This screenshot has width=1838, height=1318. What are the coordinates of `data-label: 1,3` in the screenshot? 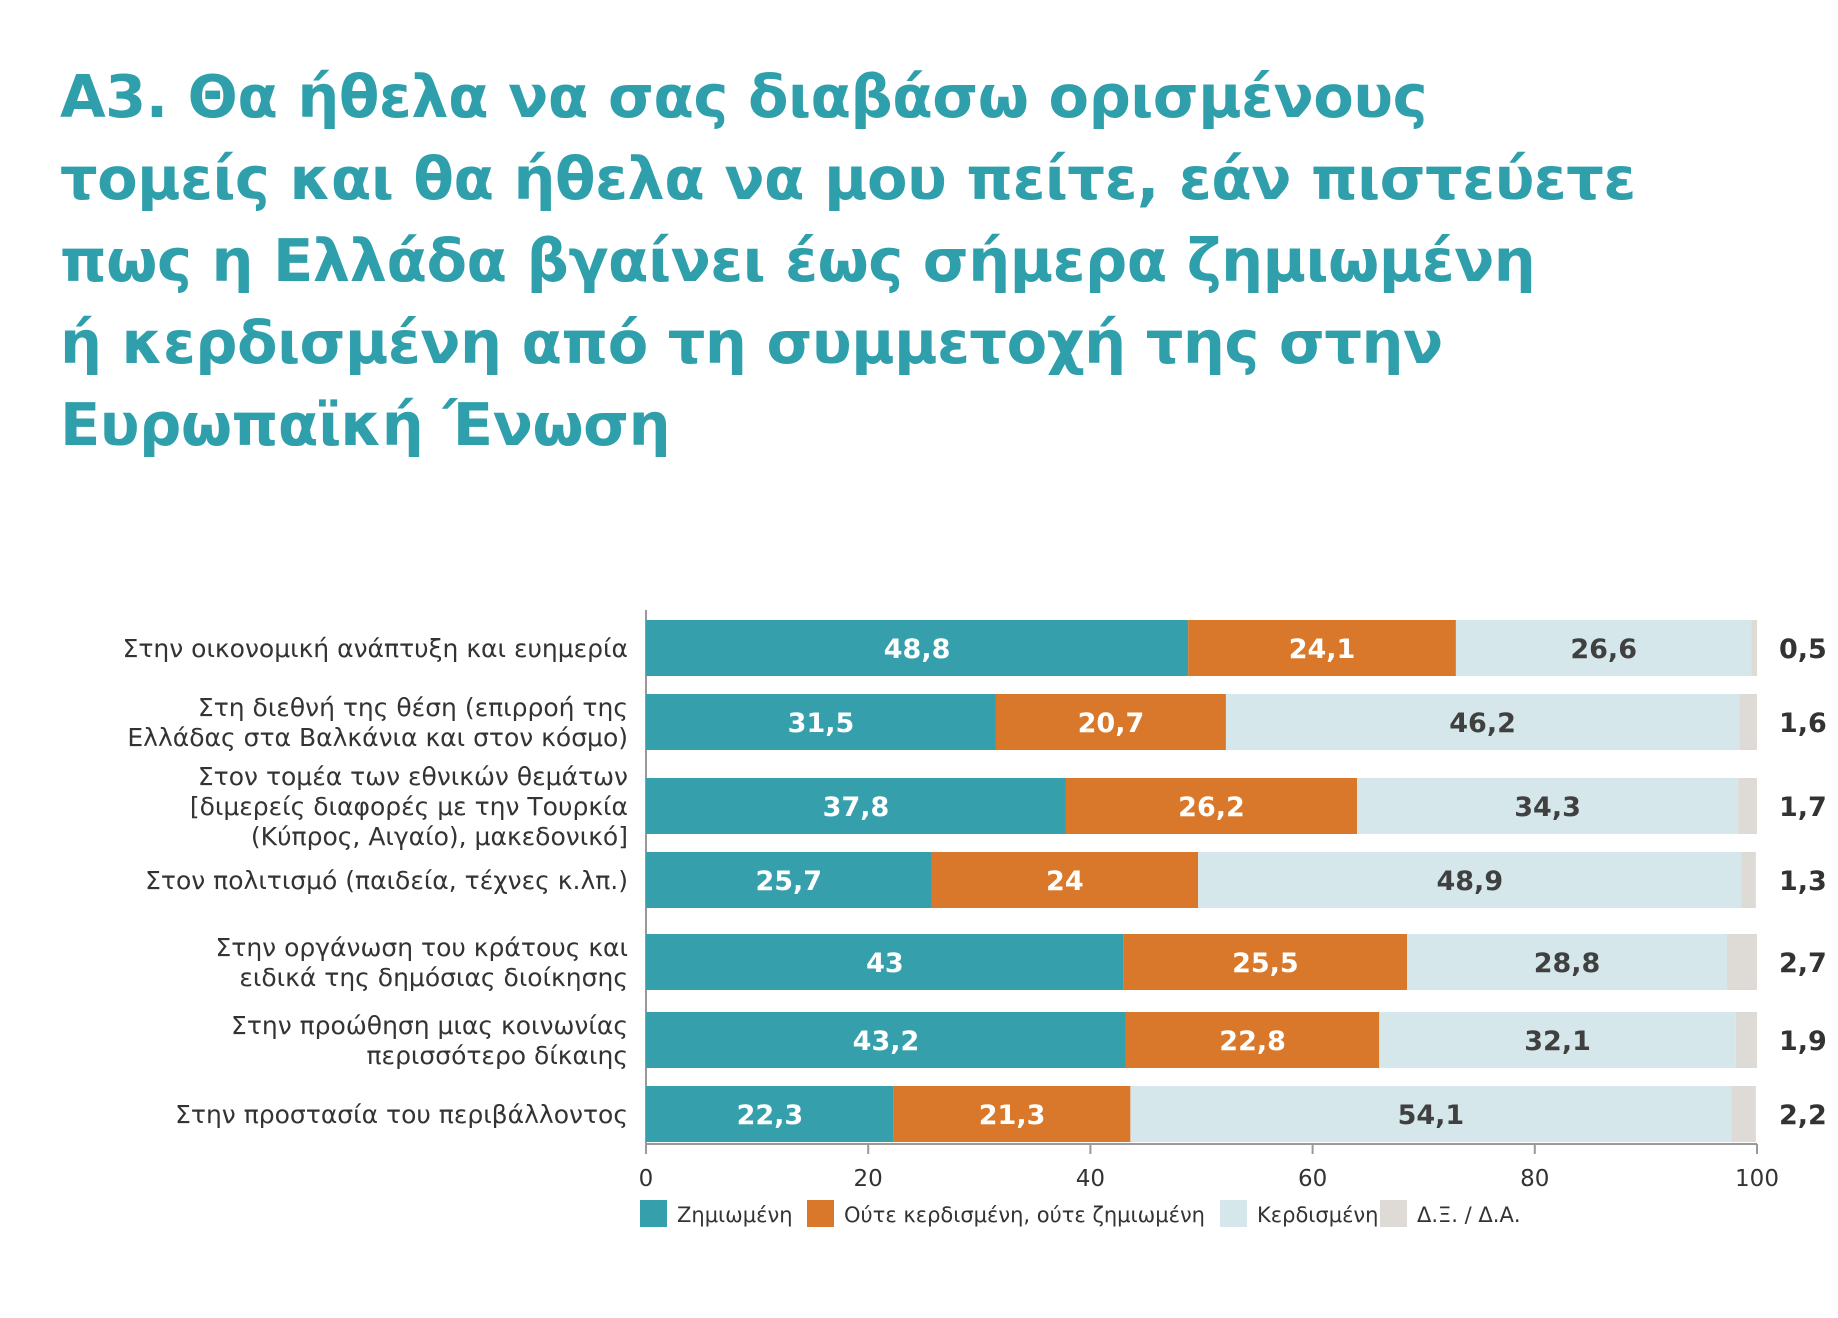 It's located at (1803, 881).